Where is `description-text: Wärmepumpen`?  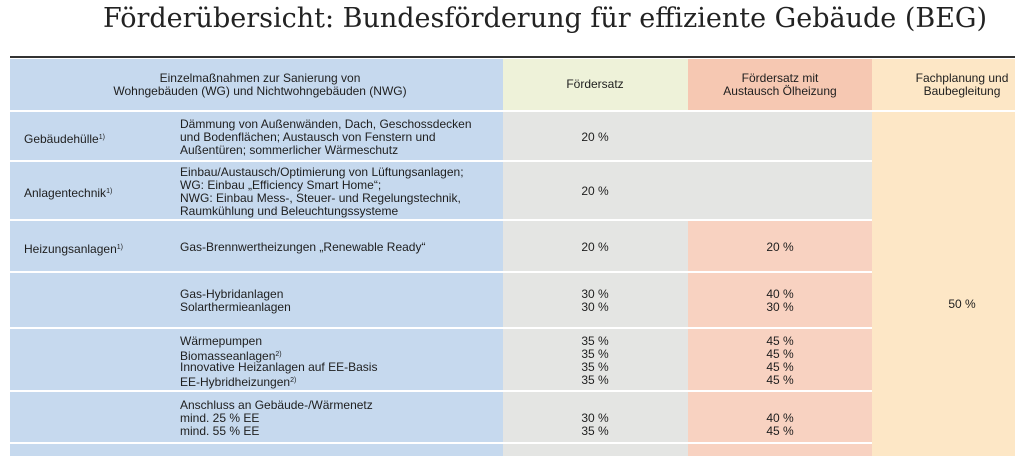 description-text: Wärmepumpen is located at coordinates (221, 340).